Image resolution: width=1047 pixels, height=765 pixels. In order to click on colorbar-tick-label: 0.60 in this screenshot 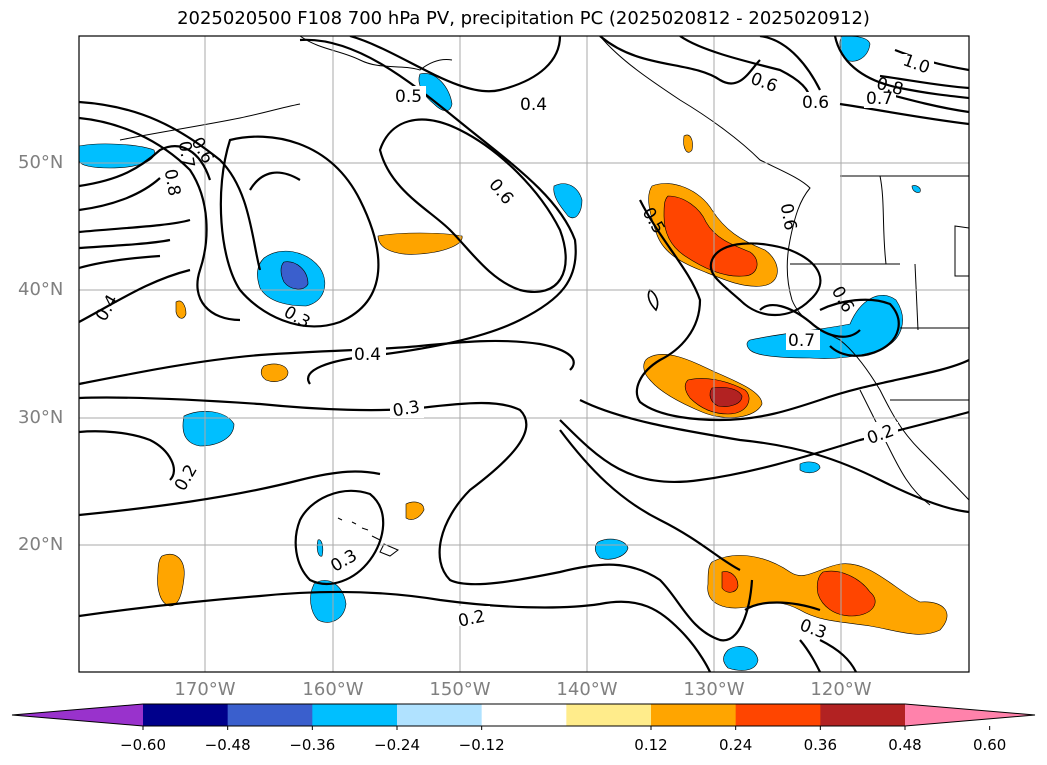, I will do `click(989, 745)`.